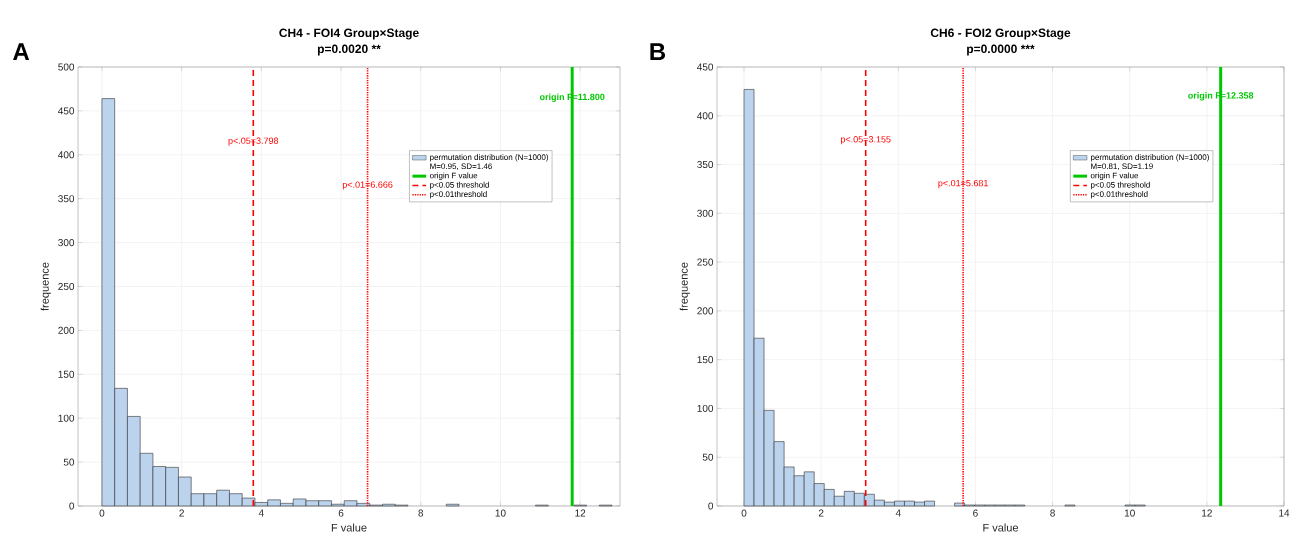  I want to click on annotation: M=0.81, SD=1.19, so click(1122, 166).